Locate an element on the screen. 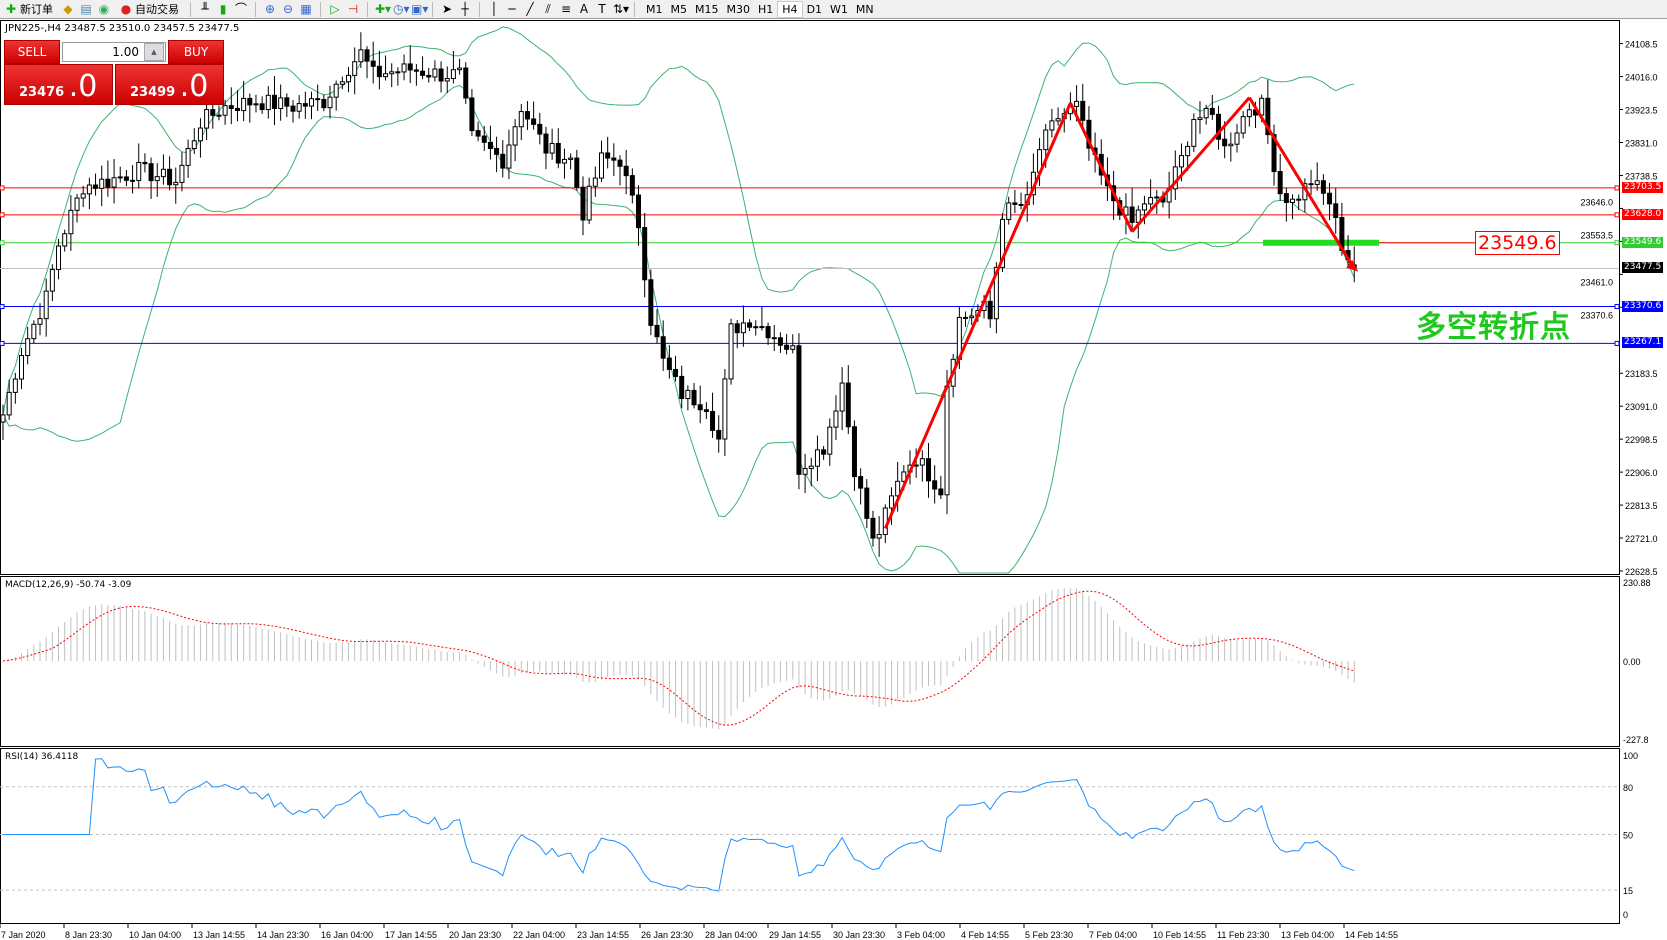  chart-shift-icon: ⊣ is located at coordinates (353, 9).